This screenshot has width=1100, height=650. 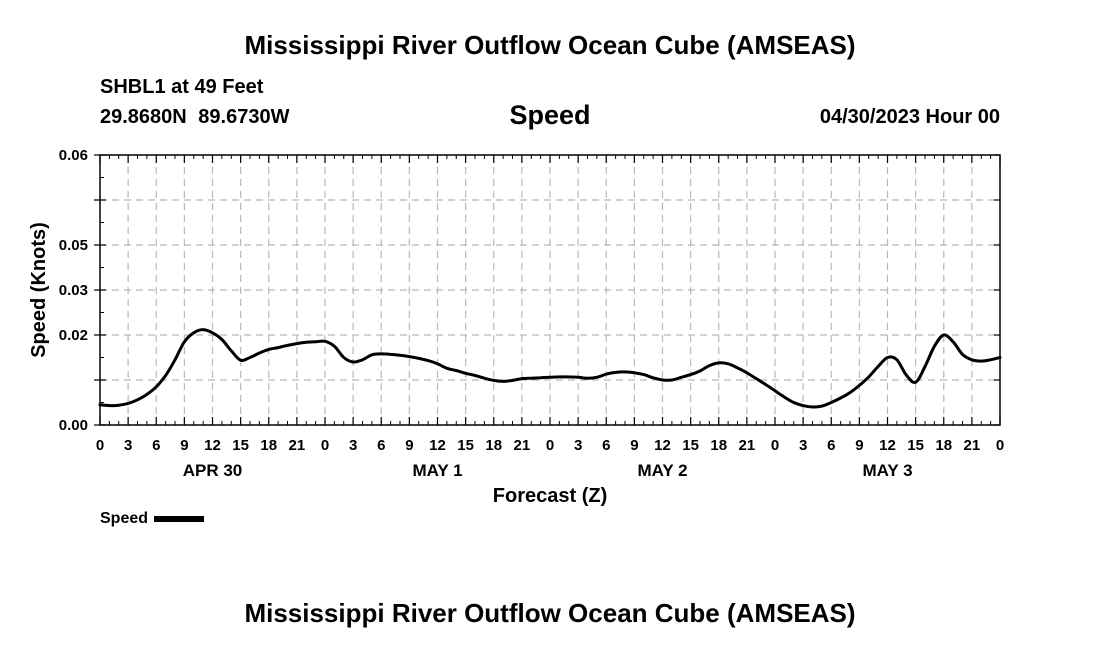 I want to click on y-tick-label: 0.00, so click(x=73, y=425).